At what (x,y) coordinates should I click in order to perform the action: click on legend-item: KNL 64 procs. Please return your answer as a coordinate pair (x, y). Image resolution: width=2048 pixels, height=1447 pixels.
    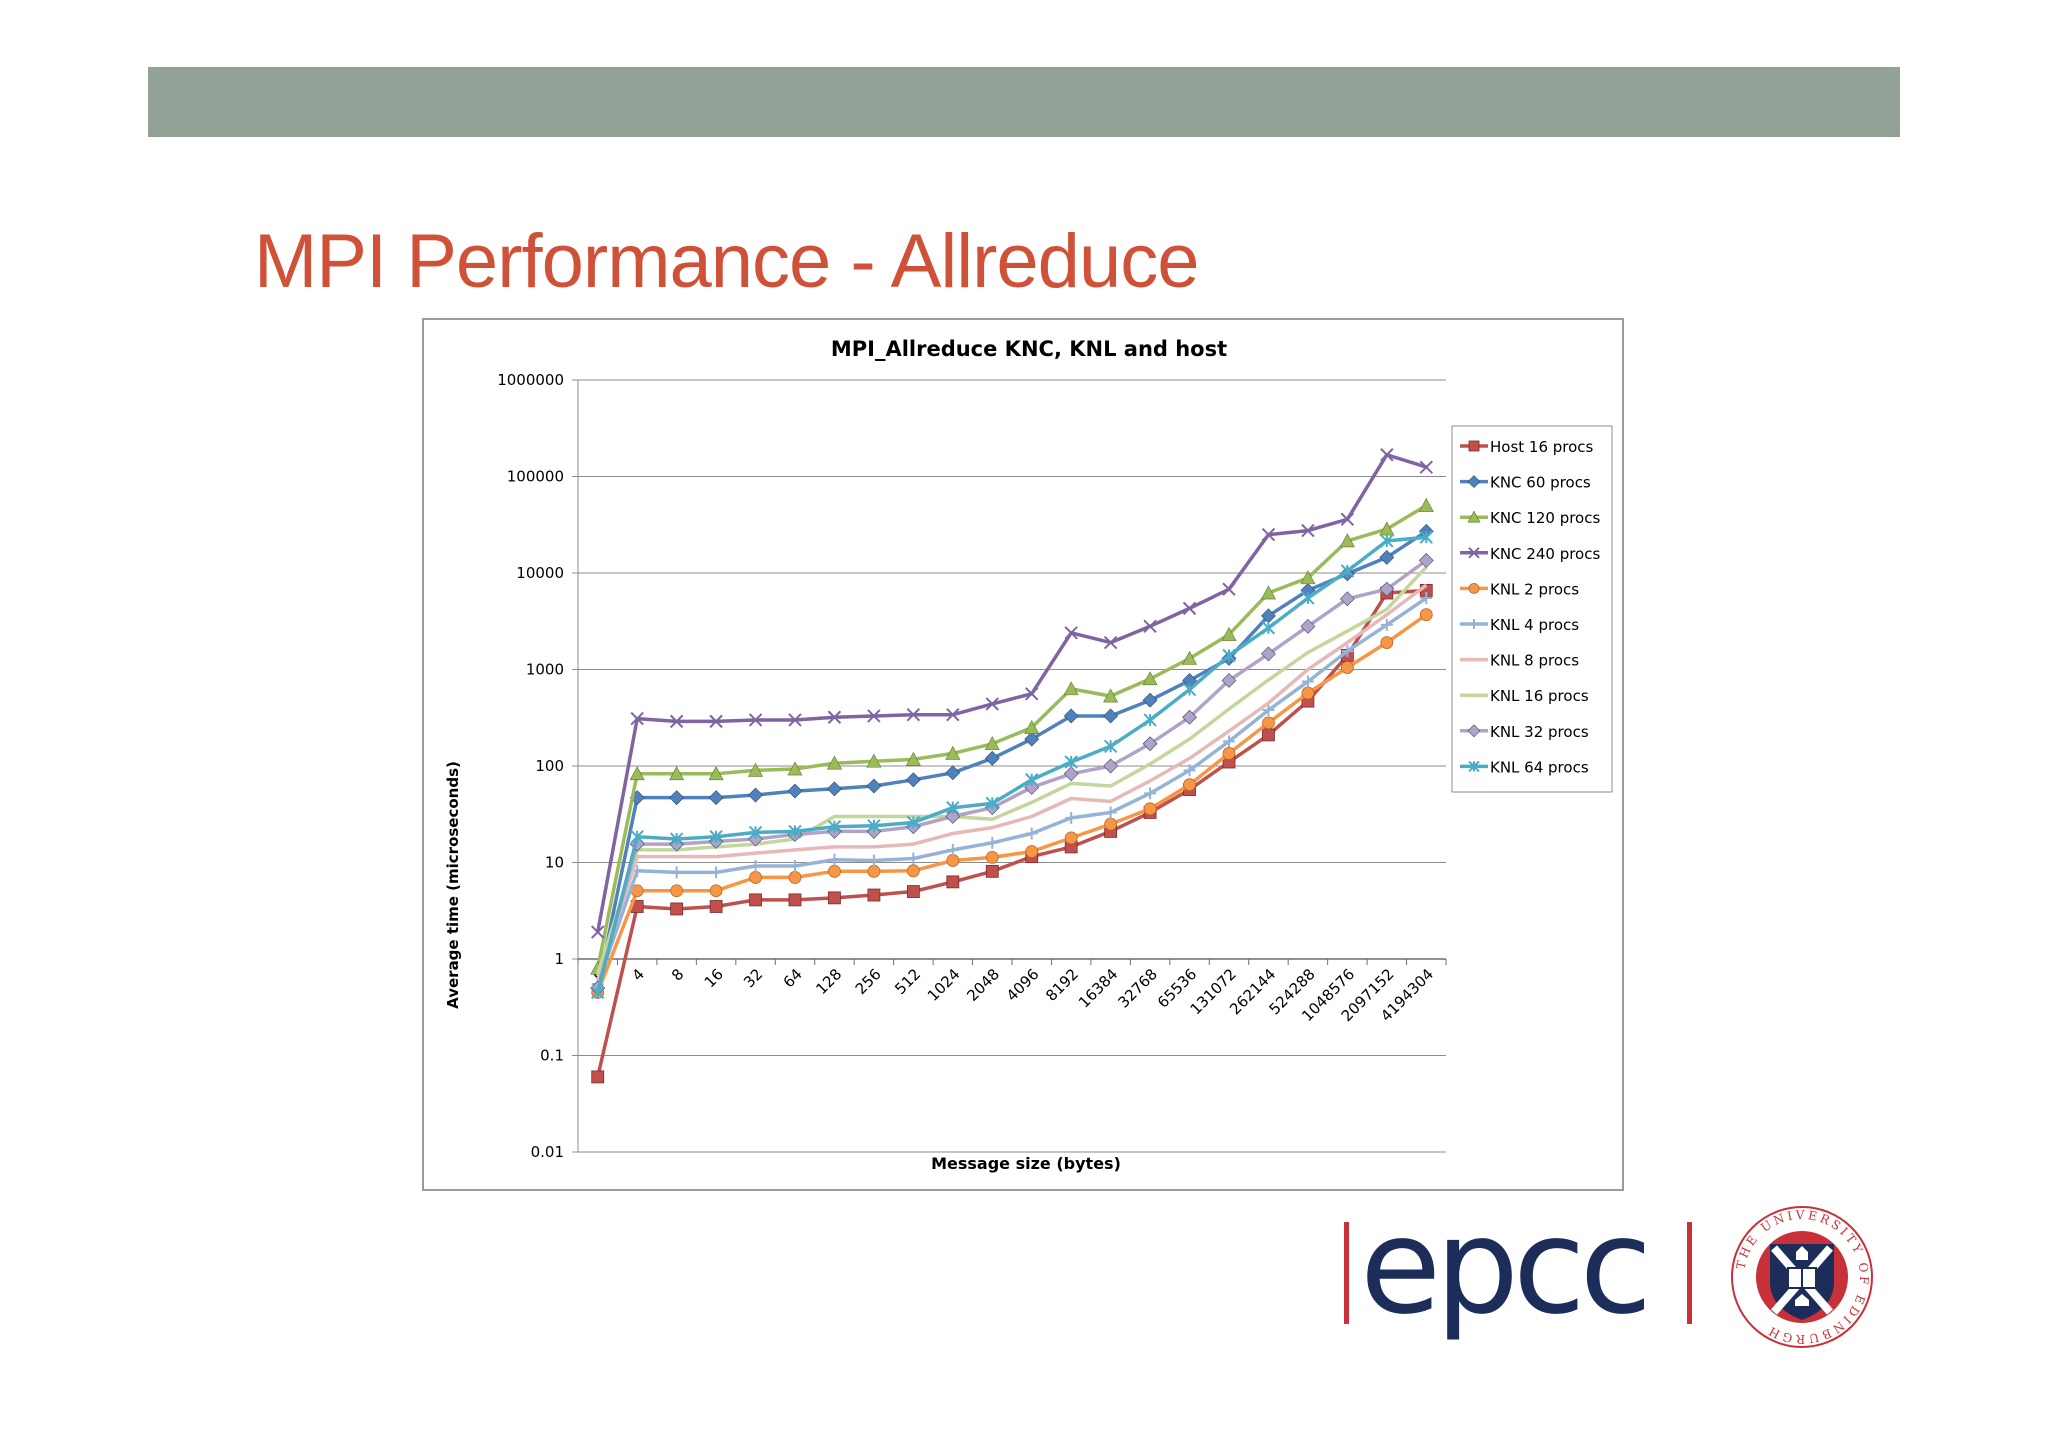
    Looking at the image, I should click on (1524, 767).